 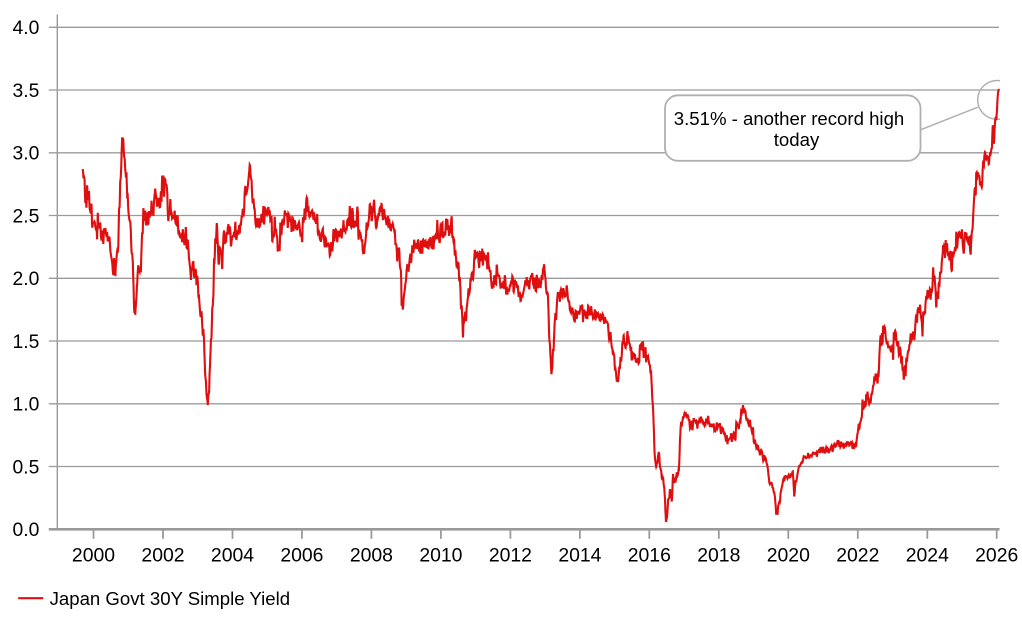 What do you see at coordinates (25, 91) in the screenshot?
I see `svg-text: 3.5` at bounding box center [25, 91].